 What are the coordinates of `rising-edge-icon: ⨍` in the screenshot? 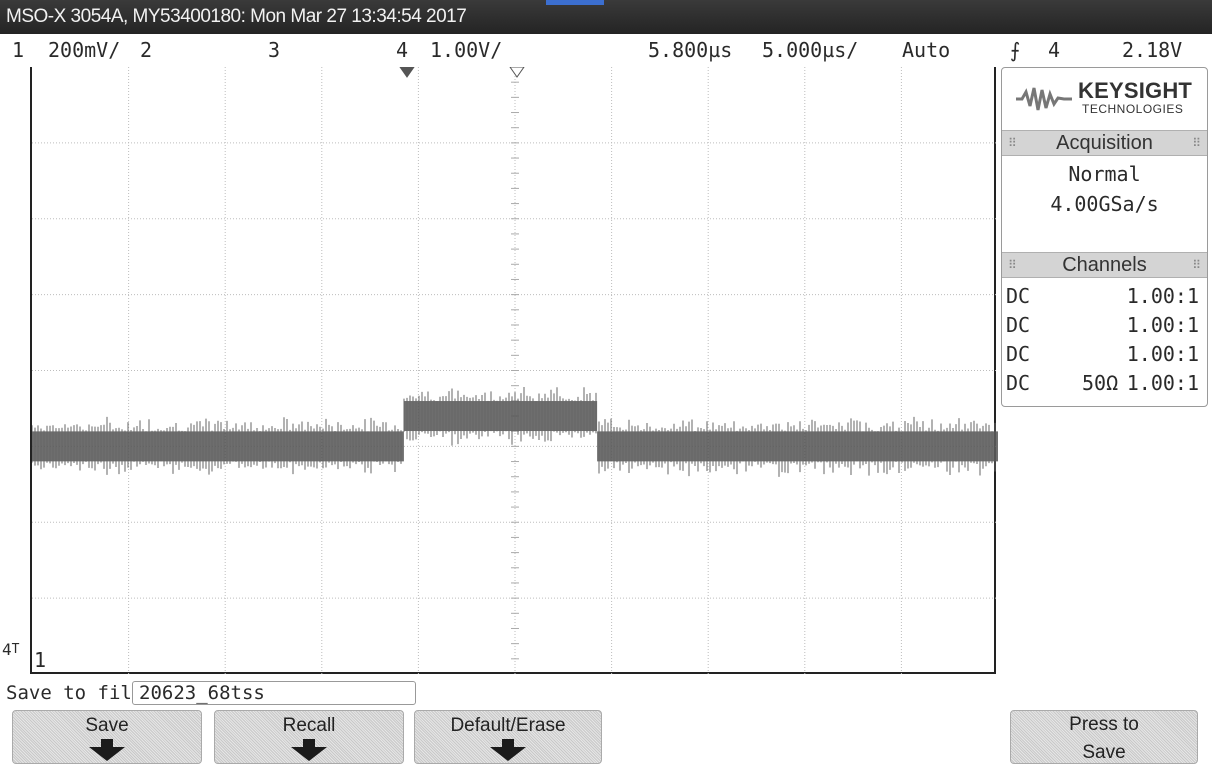 It's located at (1015, 50).